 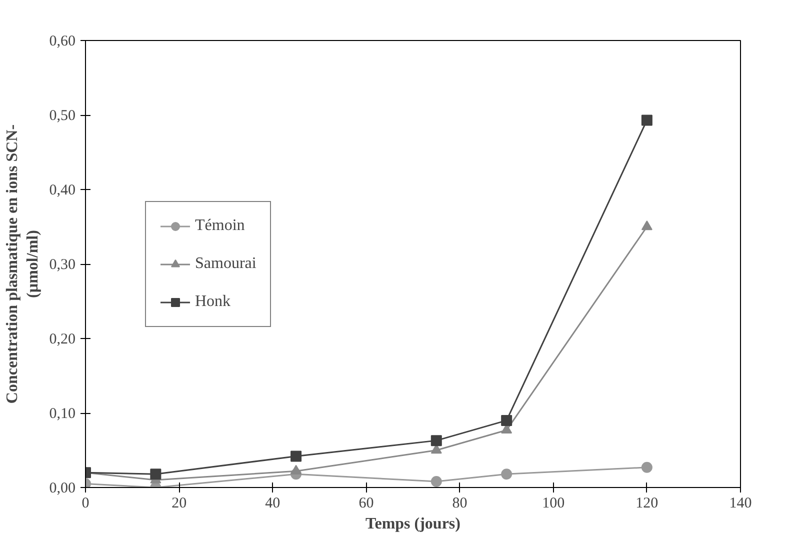 What do you see at coordinates (553, 504) in the screenshot?
I see `x-tick-label: 100` at bounding box center [553, 504].